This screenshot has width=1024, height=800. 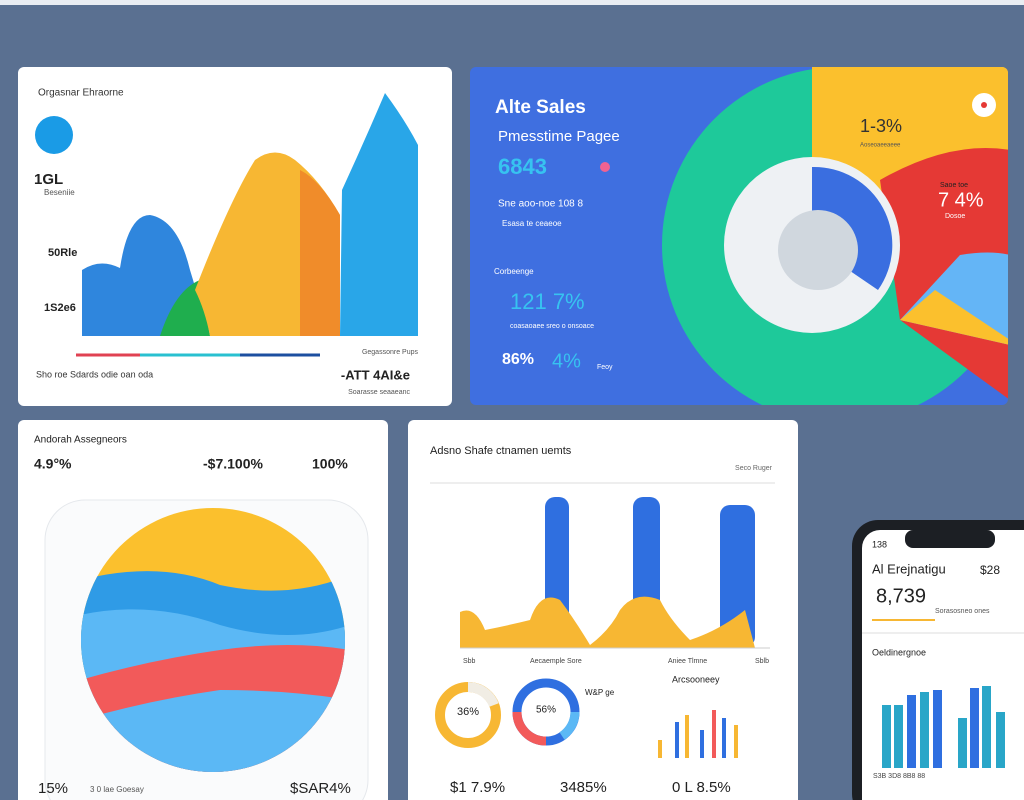 What do you see at coordinates (901, 596) in the screenshot?
I see `phone-value: 8,739` at bounding box center [901, 596].